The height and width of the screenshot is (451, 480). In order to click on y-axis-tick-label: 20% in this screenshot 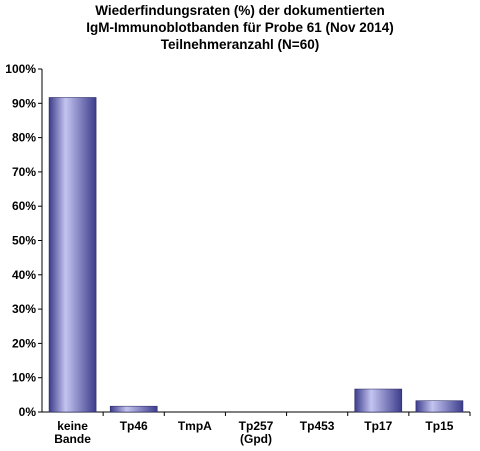, I will do `click(24, 343)`.